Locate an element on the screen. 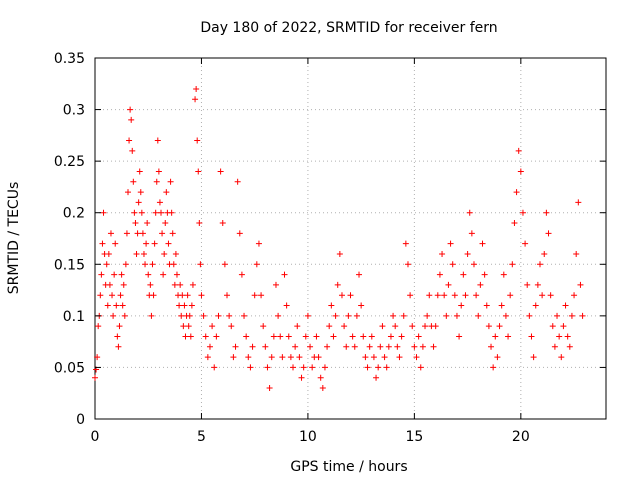 This screenshot has height=480, width=640. y-tick-label: 0.1 is located at coordinates (74, 317).